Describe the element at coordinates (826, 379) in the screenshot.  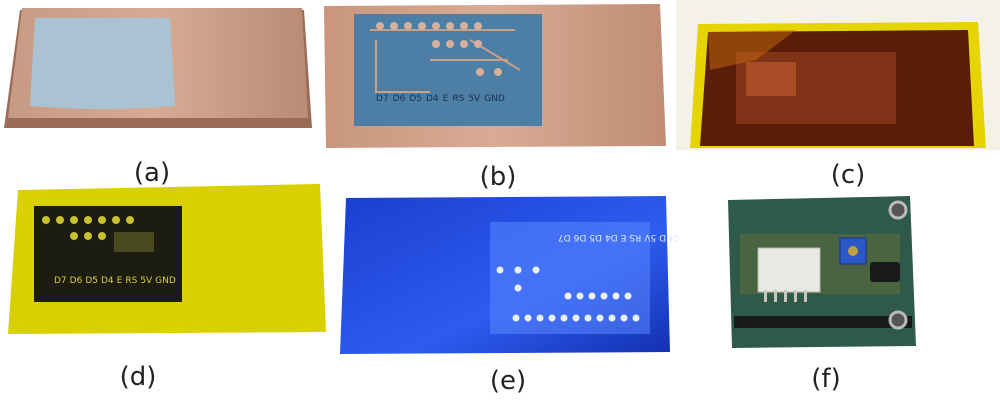
I see `caption-f: (f)` at that location.